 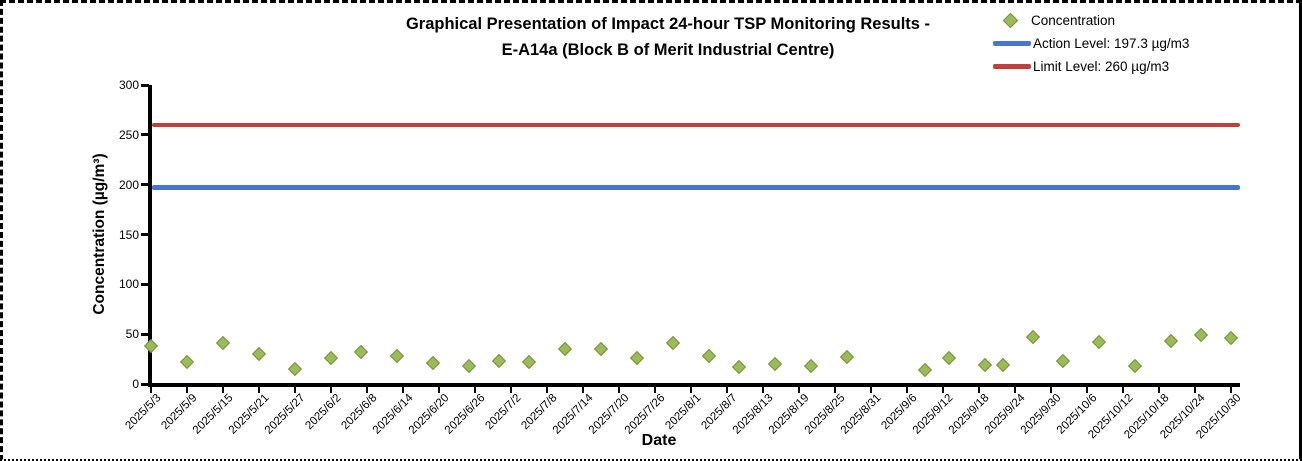 What do you see at coordinates (150, 236) in the screenshot?
I see `y-axis-line` at bounding box center [150, 236].